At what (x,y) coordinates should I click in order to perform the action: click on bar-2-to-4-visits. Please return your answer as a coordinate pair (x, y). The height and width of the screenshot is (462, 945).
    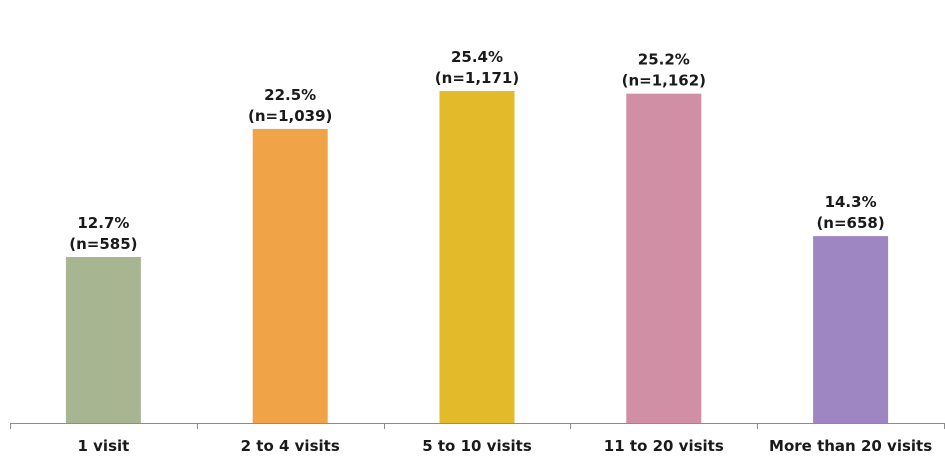
    Looking at the image, I should click on (290, 275).